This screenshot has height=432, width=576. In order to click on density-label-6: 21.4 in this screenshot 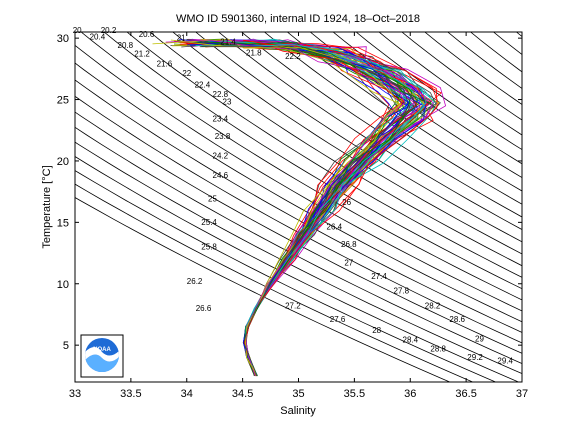, I will do `click(228, 41)`.